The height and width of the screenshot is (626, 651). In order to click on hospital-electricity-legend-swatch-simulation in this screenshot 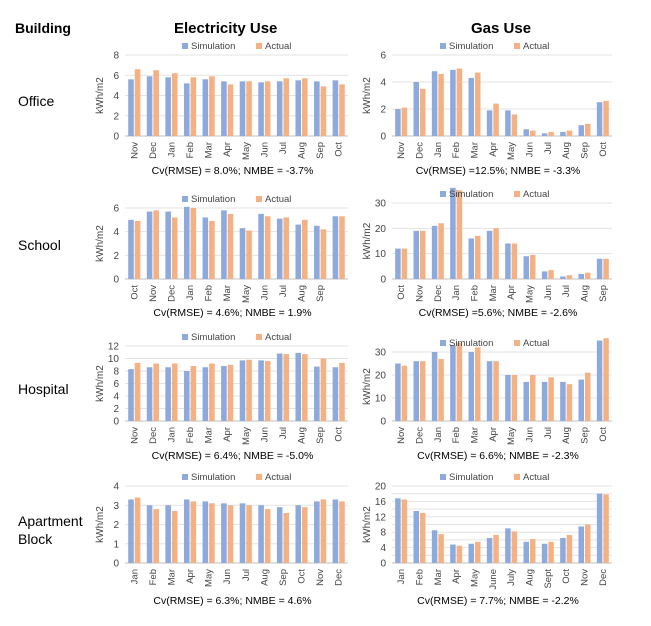, I will do `click(185, 337)`.